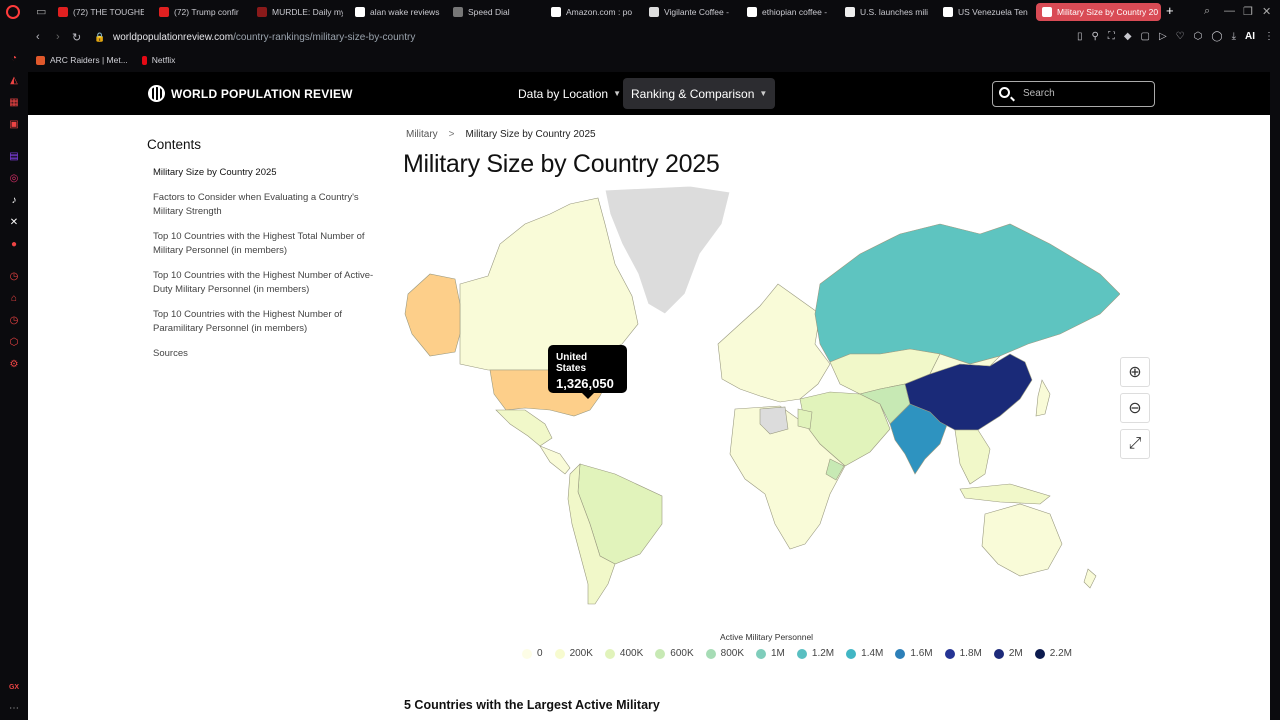  What do you see at coordinates (398, 12) in the screenshot?
I see `browser-tab: alan wake reviews` at bounding box center [398, 12].